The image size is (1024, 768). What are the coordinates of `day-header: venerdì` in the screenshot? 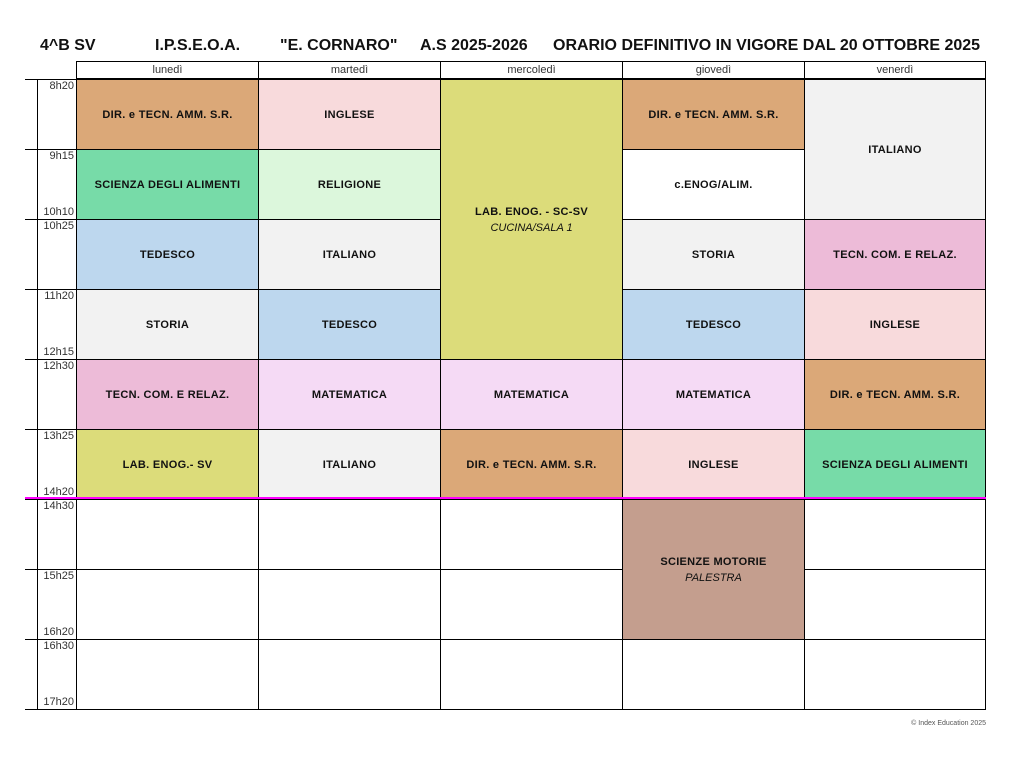 It's located at (895, 70).